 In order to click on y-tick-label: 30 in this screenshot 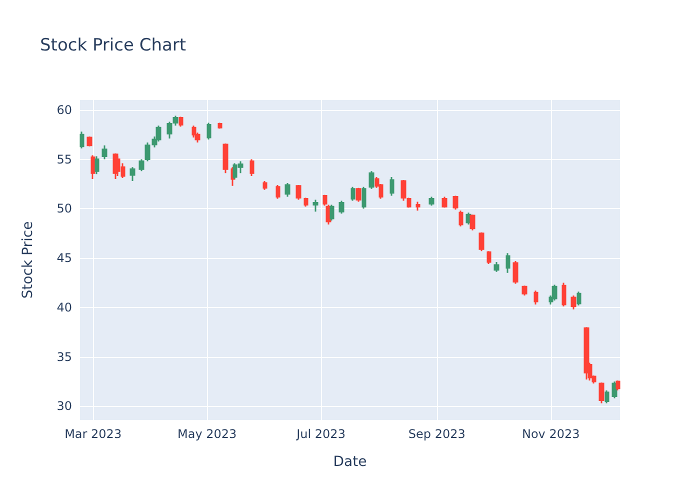, I will do `click(64, 406)`.